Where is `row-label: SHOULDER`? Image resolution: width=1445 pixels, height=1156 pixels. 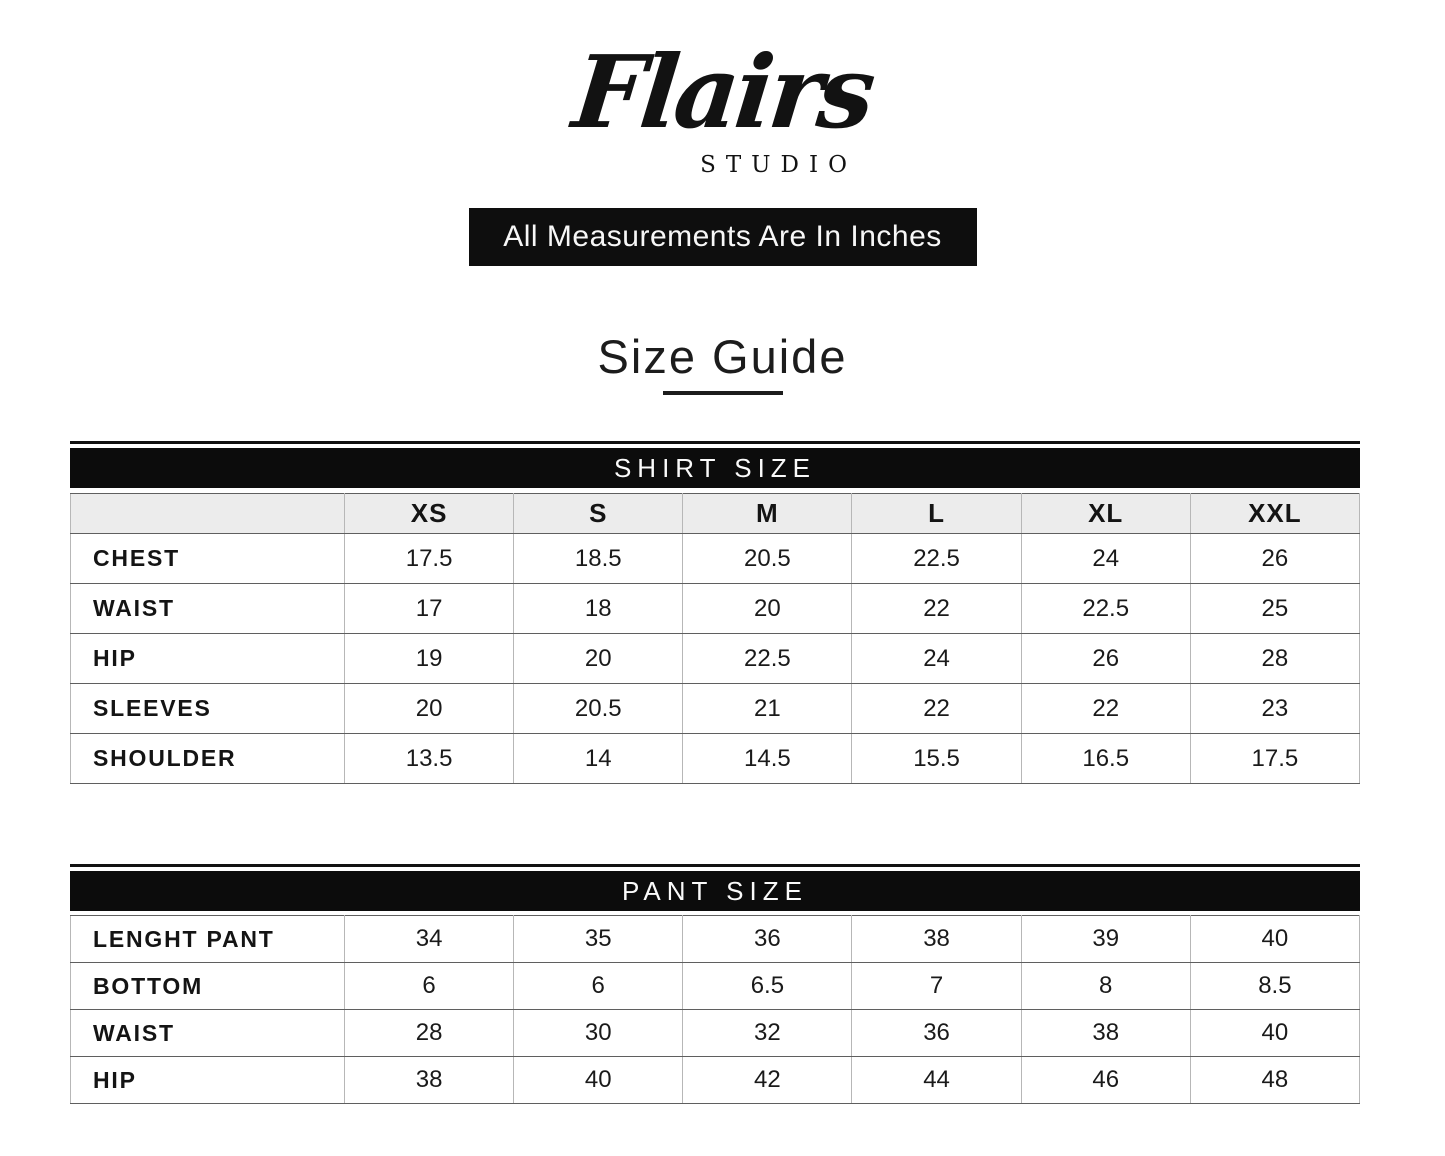
row-label: SHOULDER is located at coordinates (207, 758).